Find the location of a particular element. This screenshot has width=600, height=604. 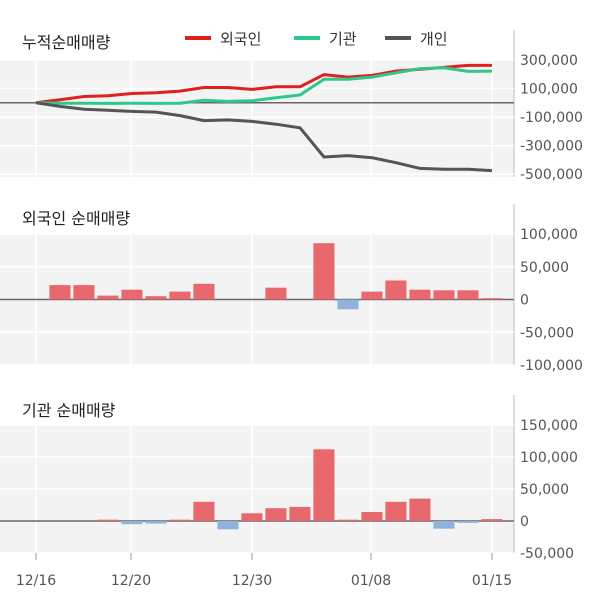

y-tick-label: -500,000 is located at coordinates (551, 175).